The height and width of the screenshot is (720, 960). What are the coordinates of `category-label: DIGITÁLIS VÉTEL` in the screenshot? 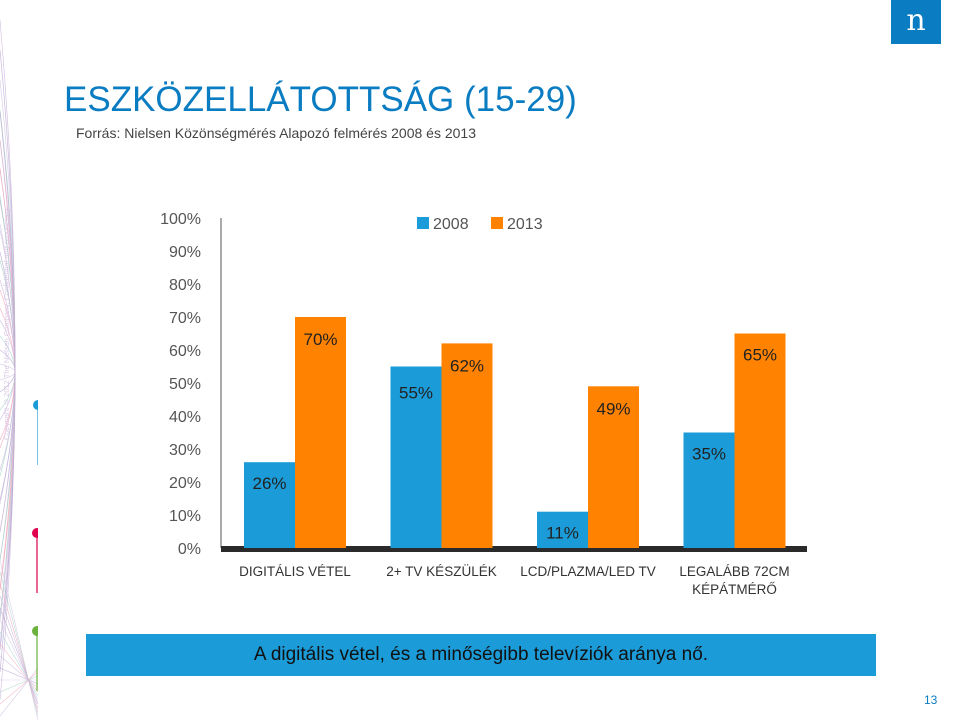 It's located at (295, 571).